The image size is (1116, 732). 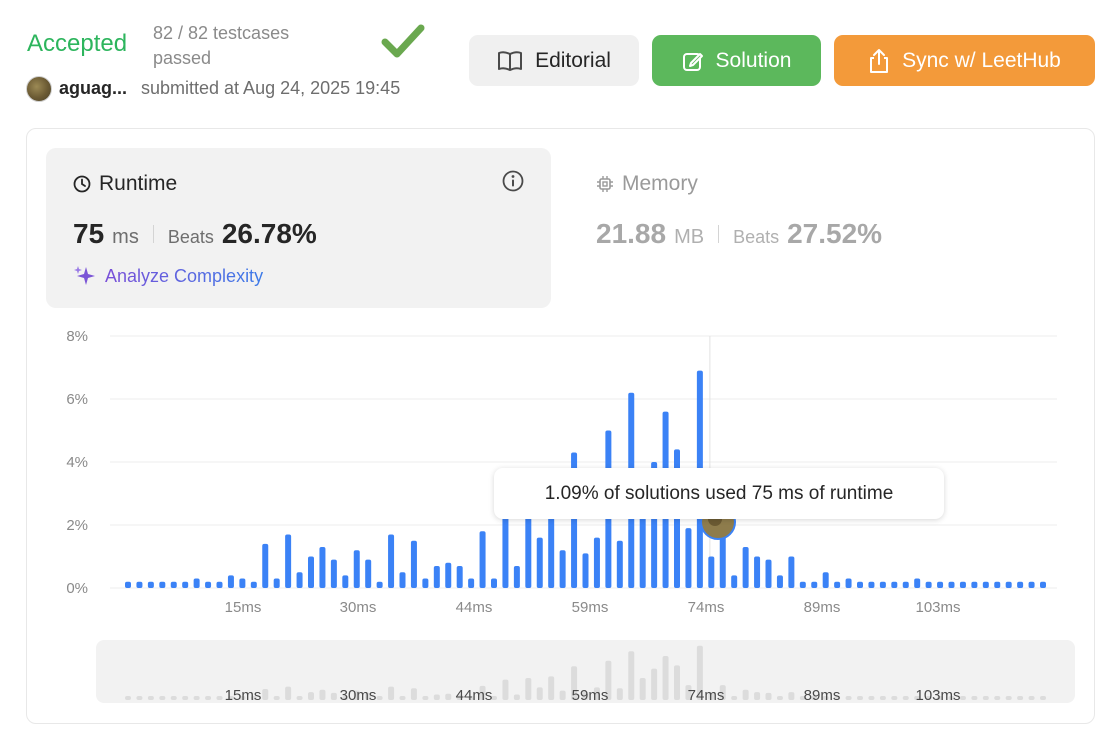 I want to click on runtime-unit: ms, so click(x=125, y=237).